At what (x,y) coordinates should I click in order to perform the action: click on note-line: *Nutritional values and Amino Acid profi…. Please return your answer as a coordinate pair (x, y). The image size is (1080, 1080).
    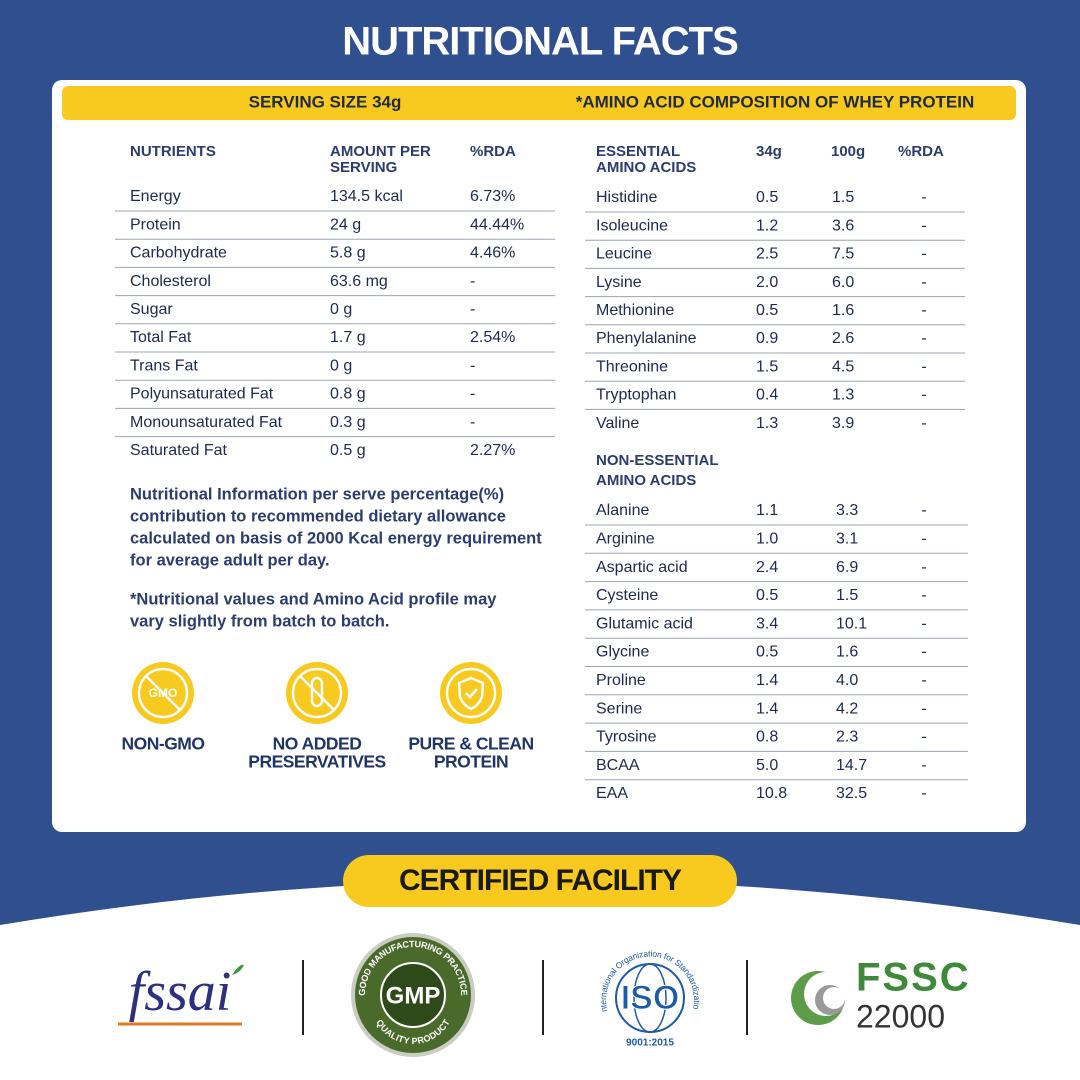
    Looking at the image, I should click on (313, 599).